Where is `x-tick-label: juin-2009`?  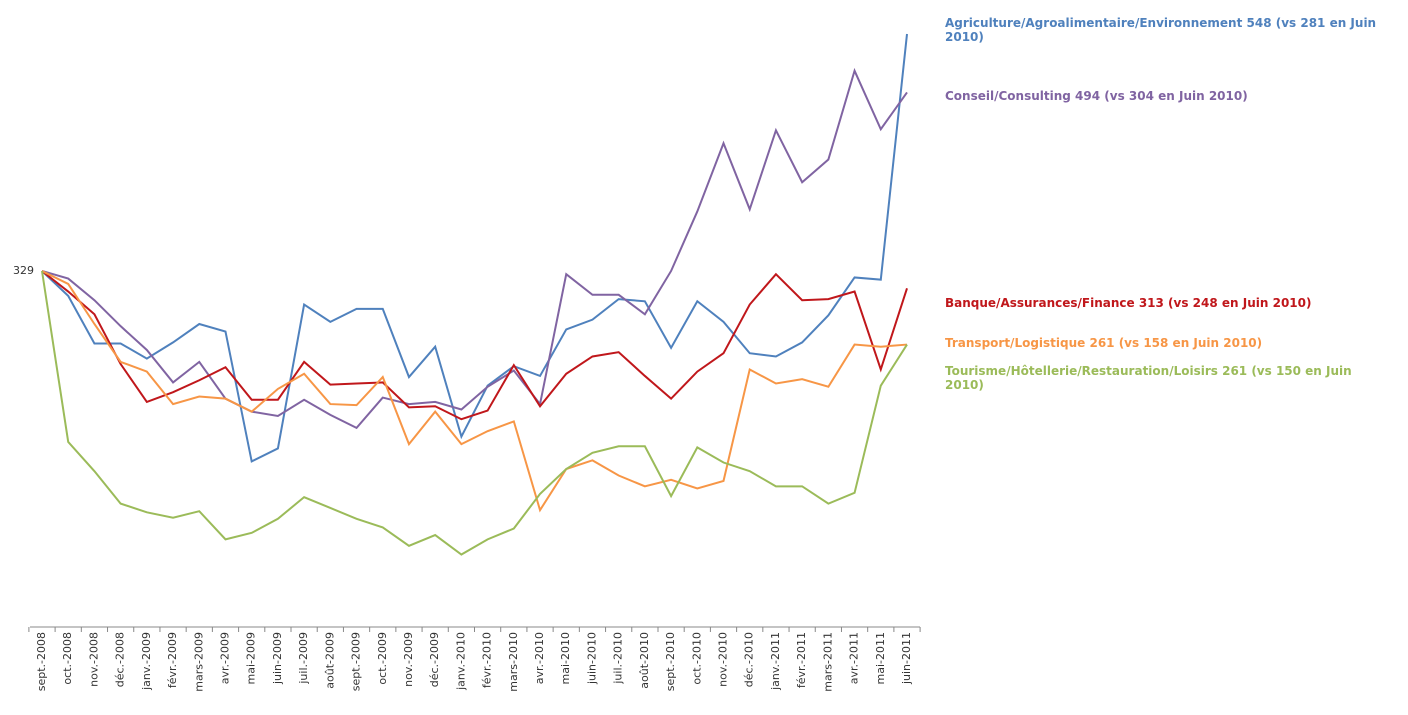 x-tick-label: juin-2009 is located at coordinates (277, 658).